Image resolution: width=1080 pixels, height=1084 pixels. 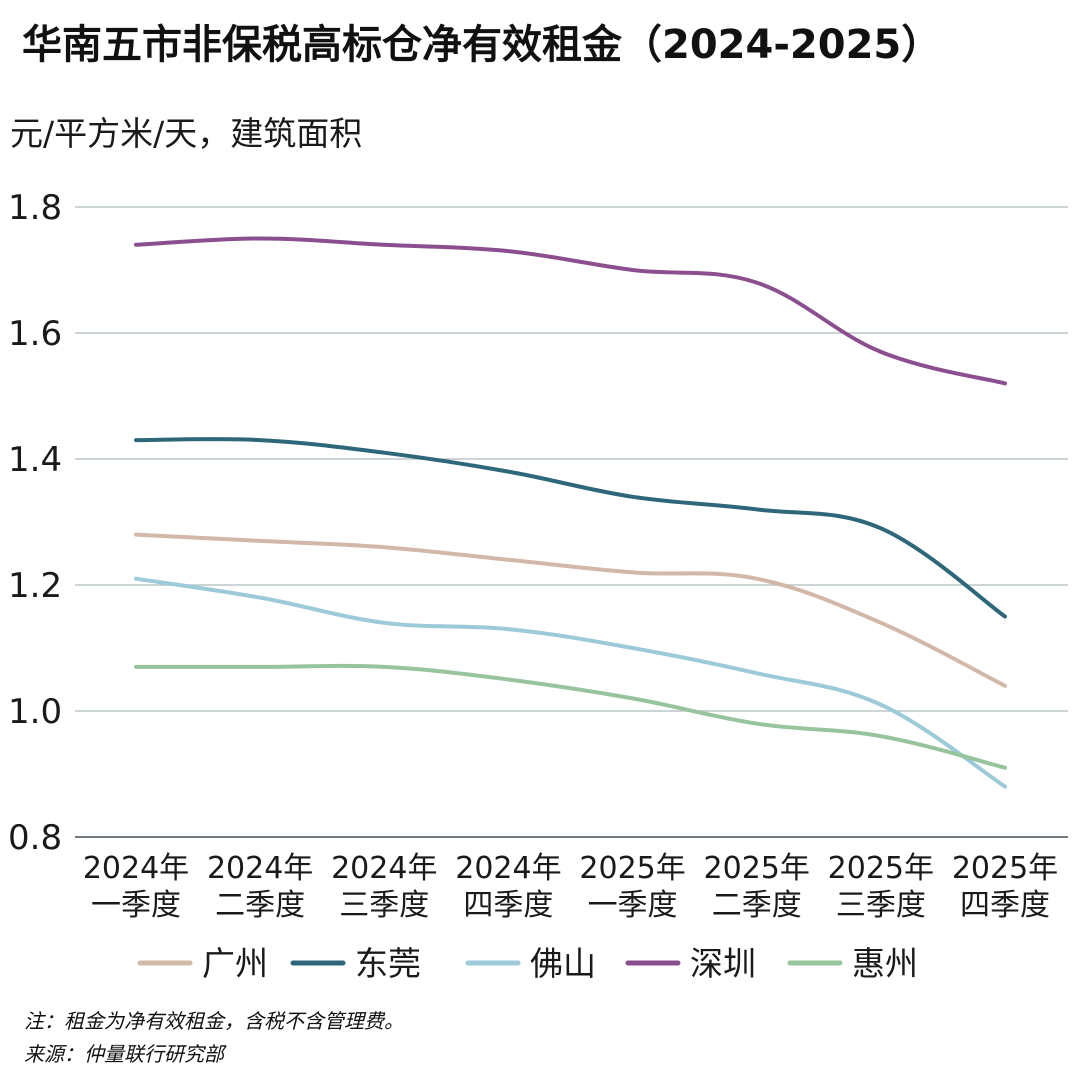 What do you see at coordinates (527, 963) in the screenshot?
I see `legend: 广州 东莞 佛山 深圳 惠州` at bounding box center [527, 963].